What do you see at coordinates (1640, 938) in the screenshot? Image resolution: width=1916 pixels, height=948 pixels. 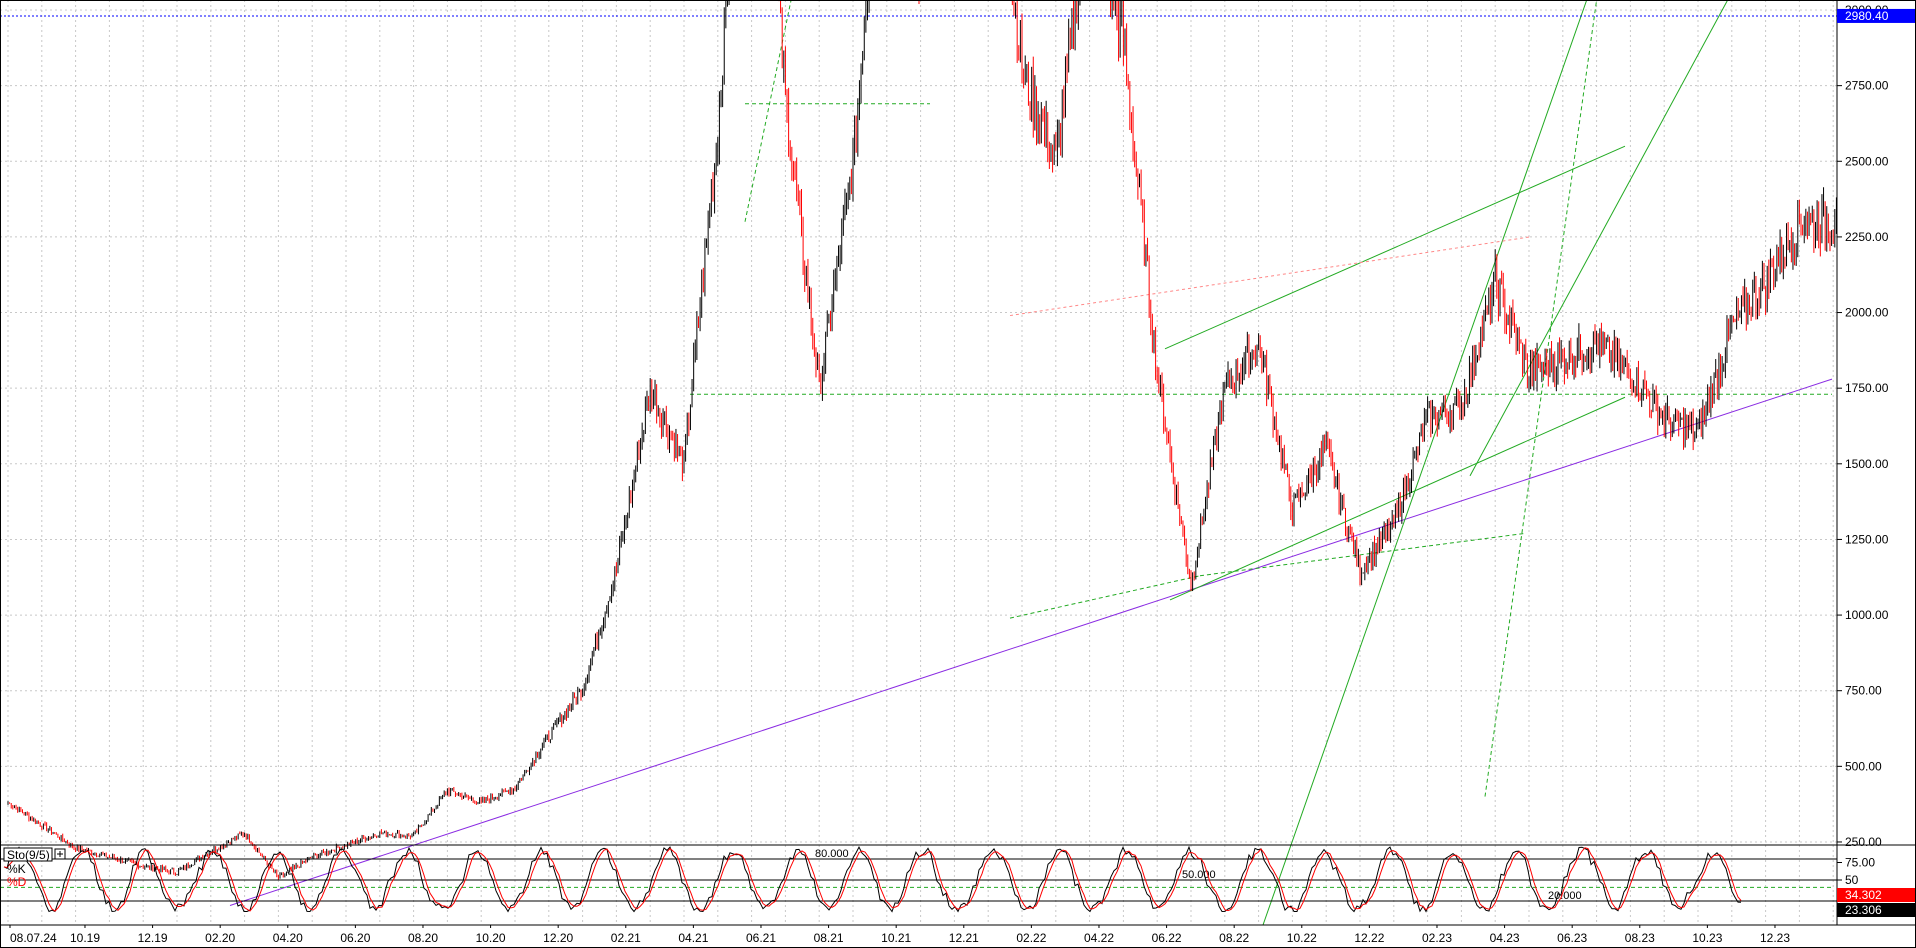 I see `x-tick-label: 08.23` at bounding box center [1640, 938].